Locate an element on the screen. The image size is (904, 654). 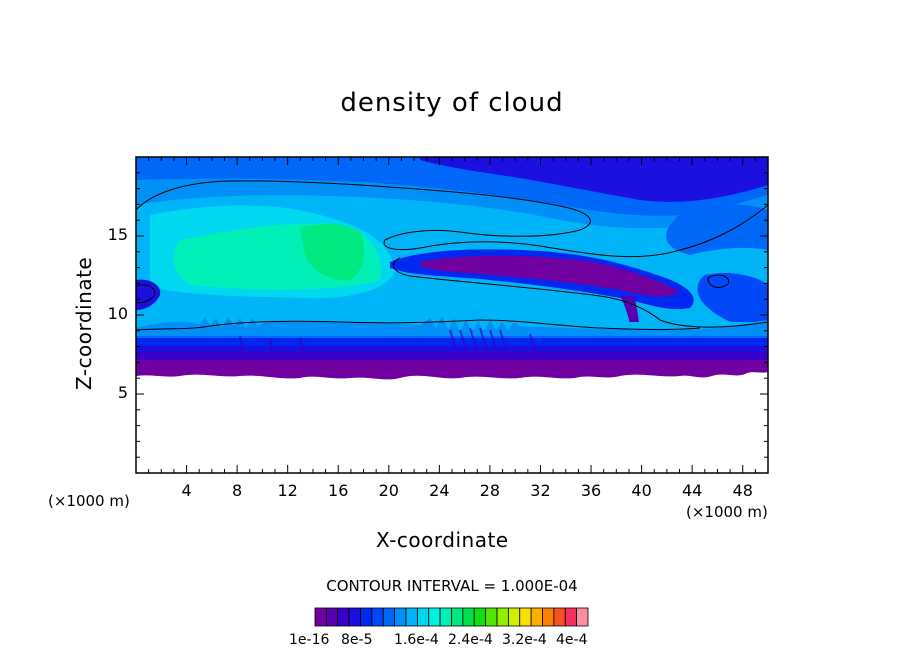
x-tick-label: 44 is located at coordinates (692, 490).